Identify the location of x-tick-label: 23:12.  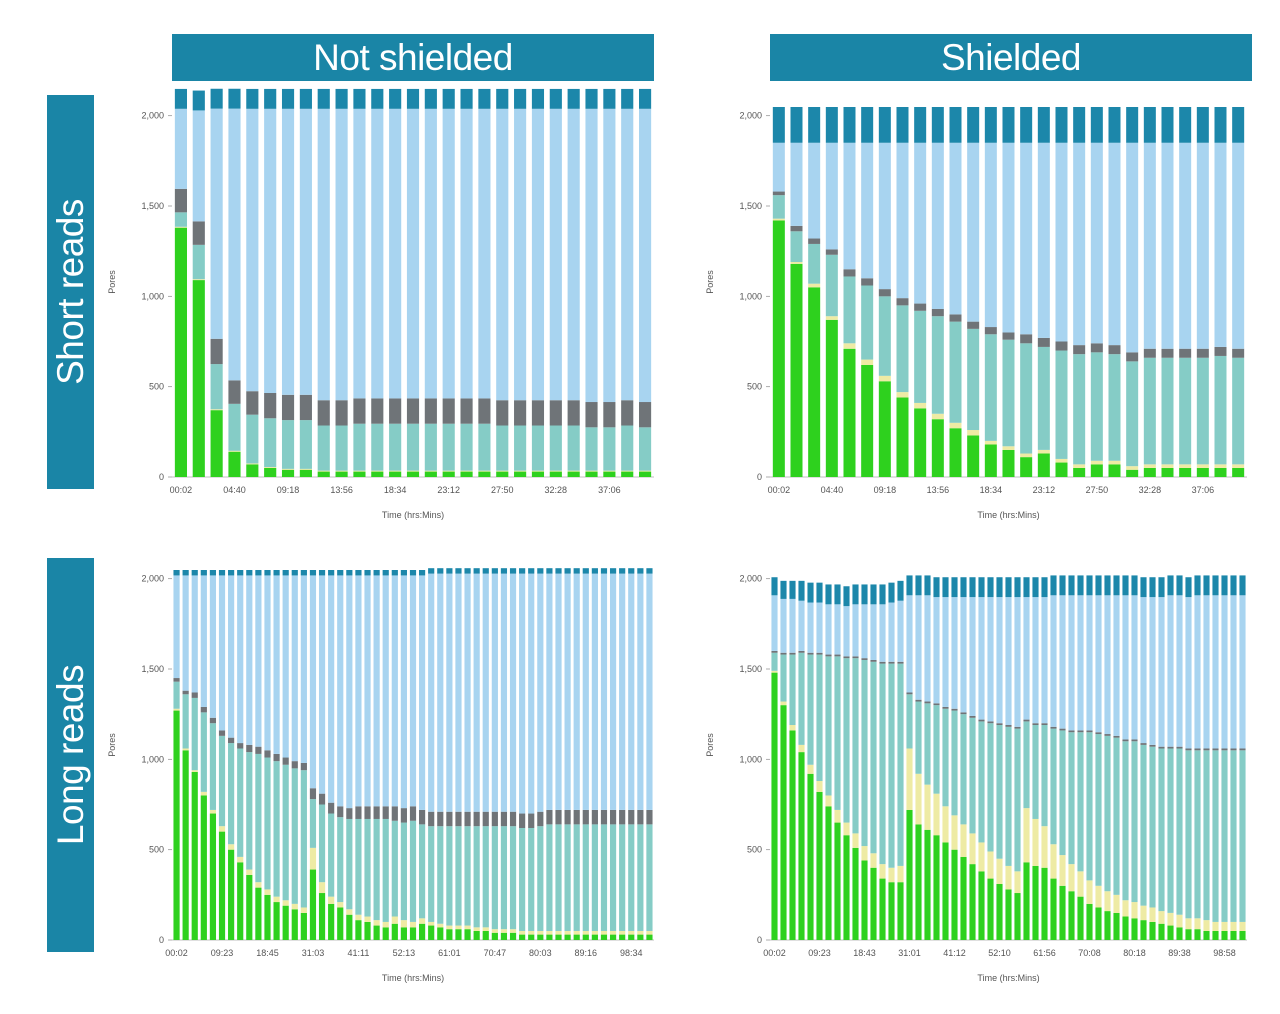
(1044, 490).